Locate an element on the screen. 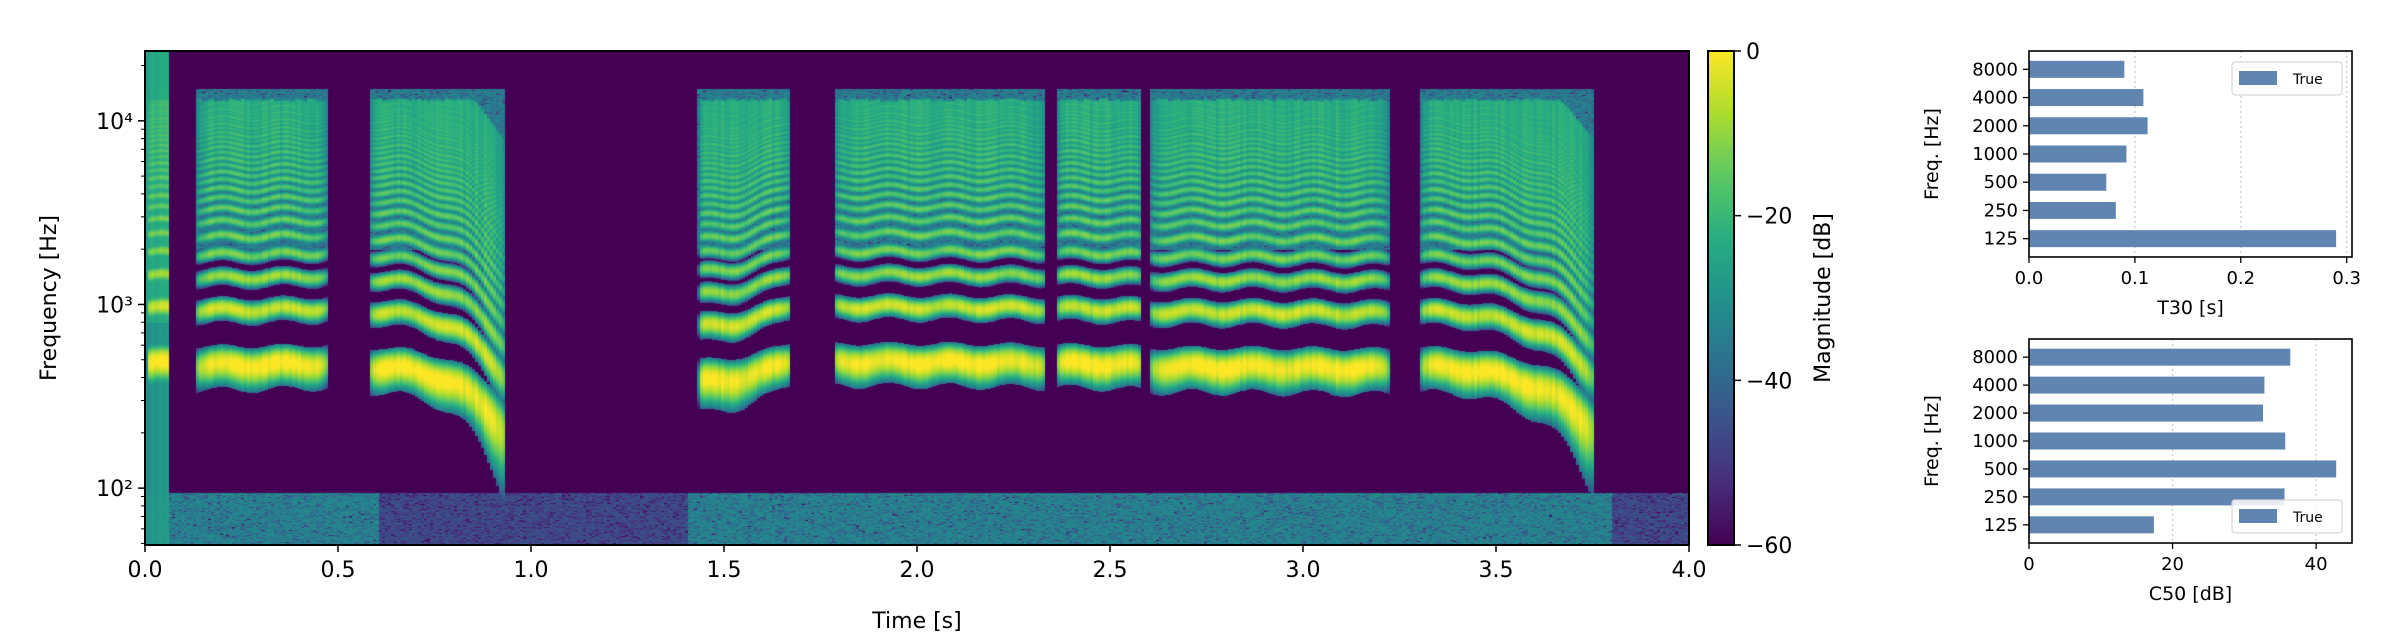  x-tick-label: 2.5 is located at coordinates (1110, 570).